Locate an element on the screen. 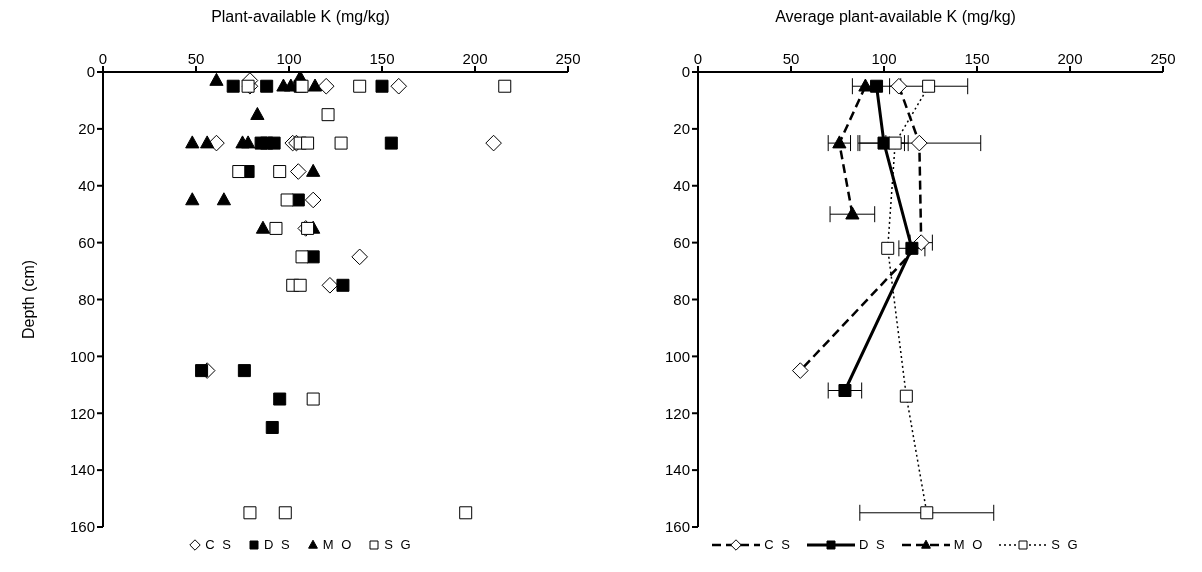 This screenshot has width=1202, height=572. y-axis-title: Depth (cm) is located at coordinates (28, 299).